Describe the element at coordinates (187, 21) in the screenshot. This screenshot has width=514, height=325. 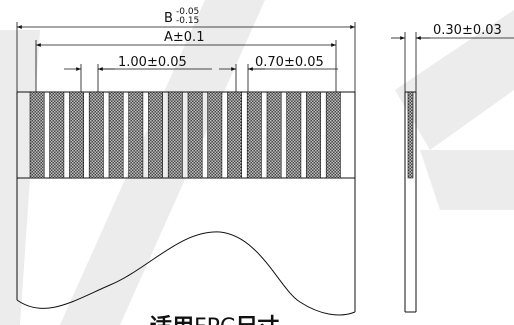
I see `width-tolerance-lower: -0.15` at that location.